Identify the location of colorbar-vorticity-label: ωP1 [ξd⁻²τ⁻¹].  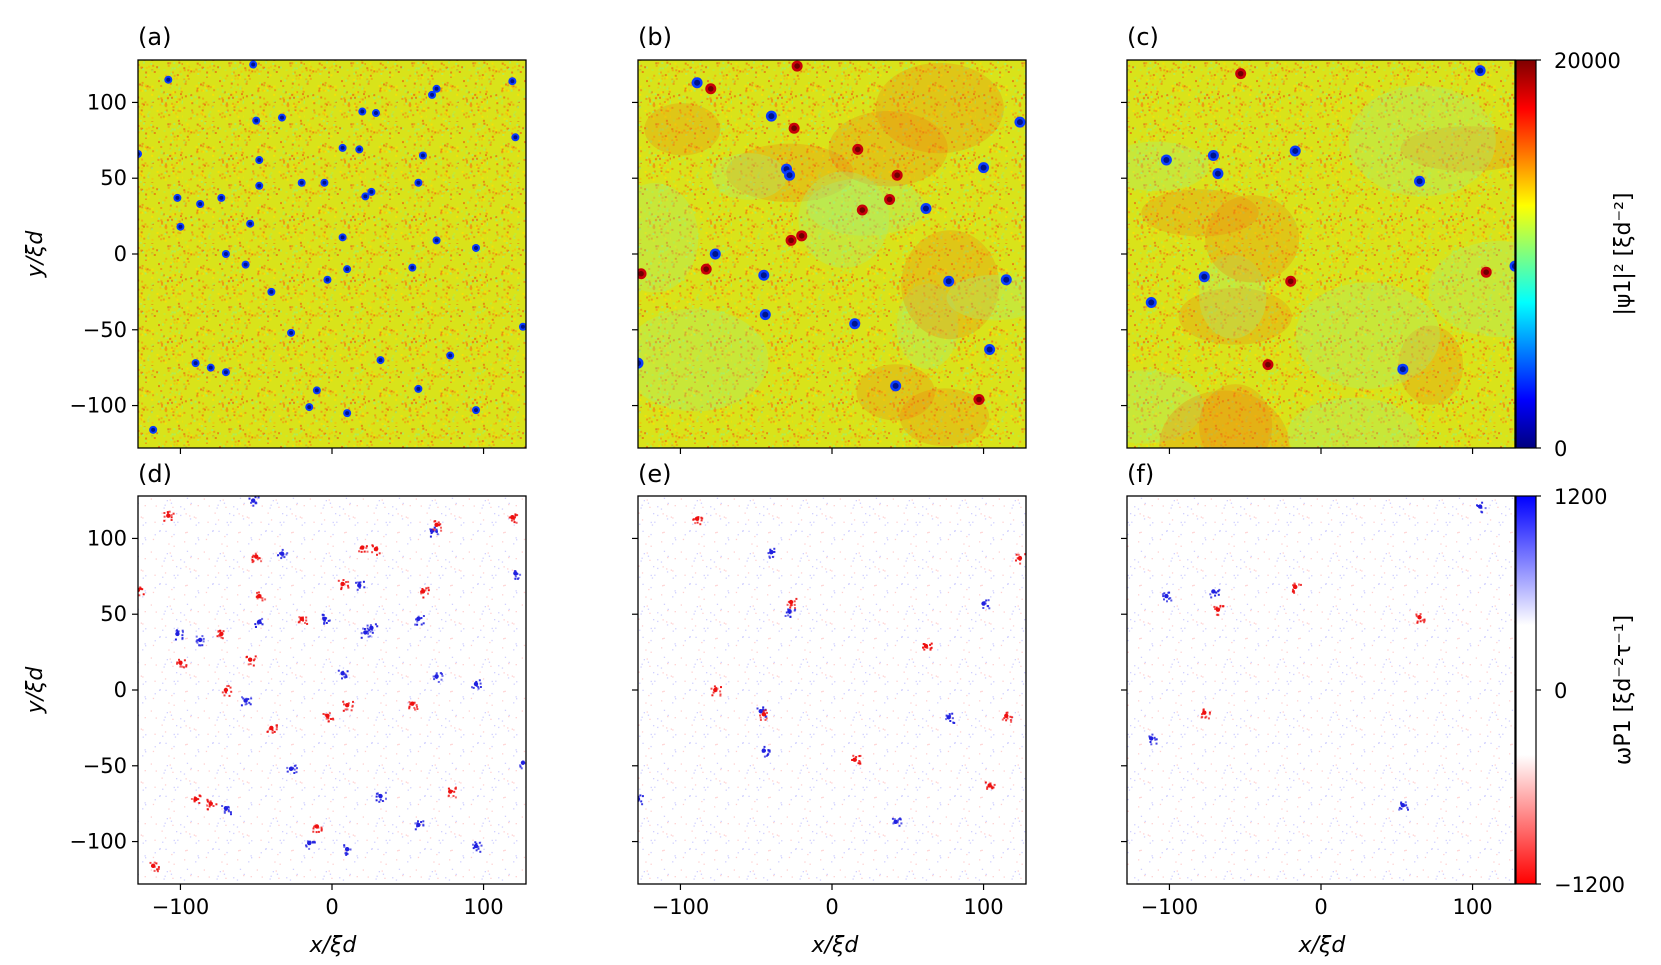
(1623, 690).